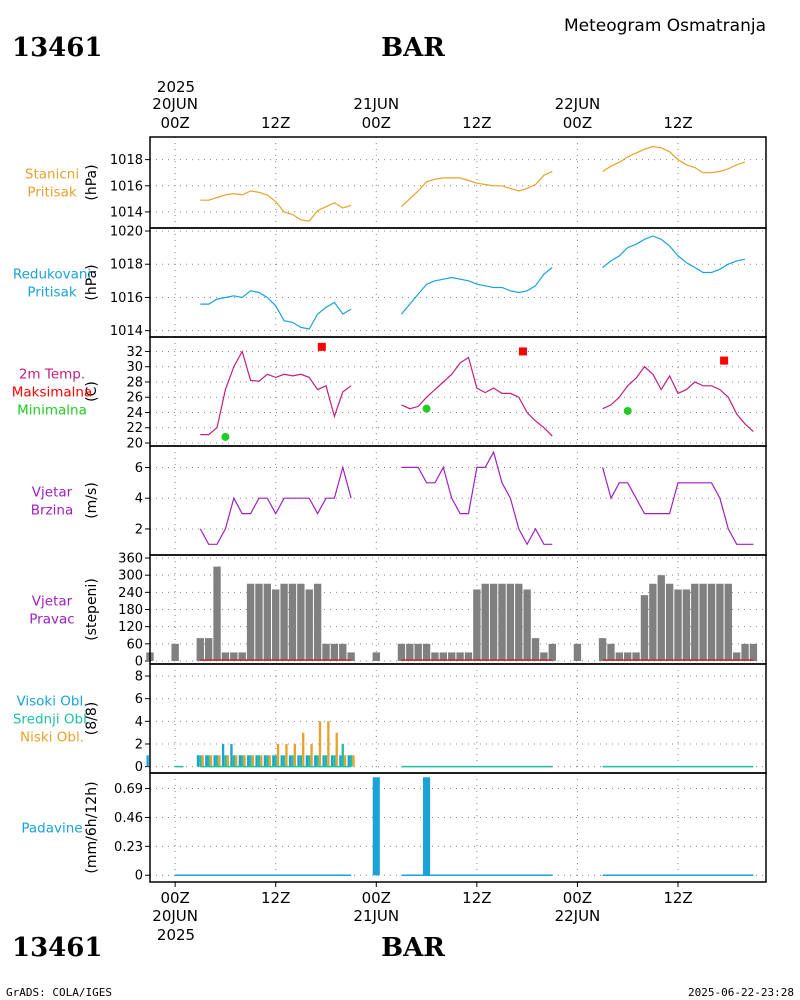 This screenshot has width=800, height=1000. What do you see at coordinates (176, 87) in the screenshot?
I see `top-year-label: 2025` at bounding box center [176, 87].